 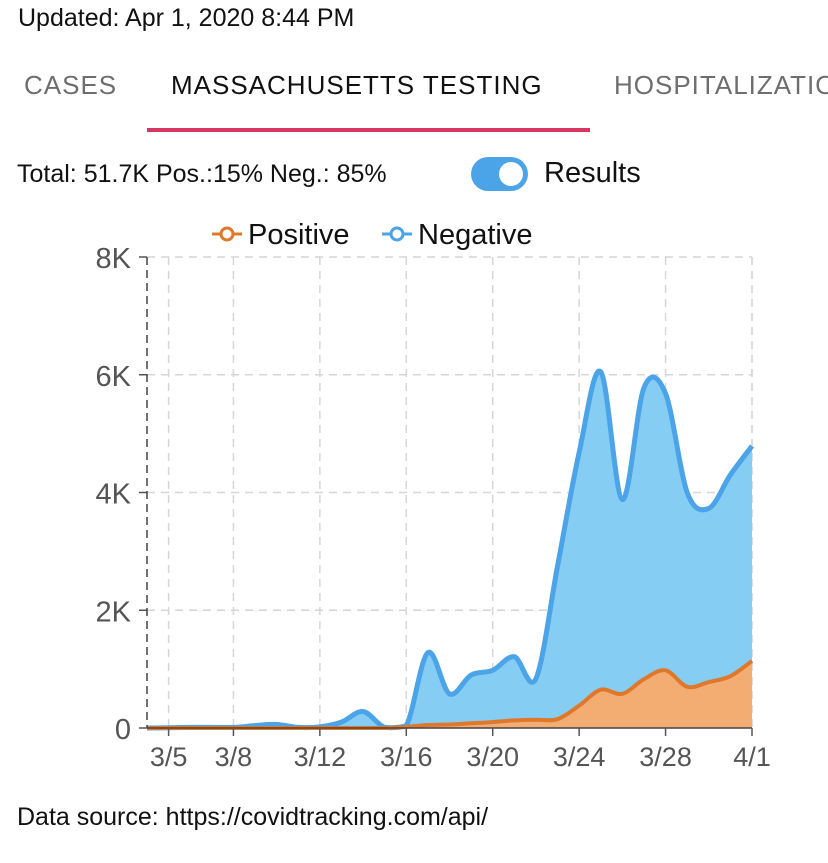 What do you see at coordinates (752, 757) in the screenshot?
I see `x-tick-label: 4/1` at bounding box center [752, 757].